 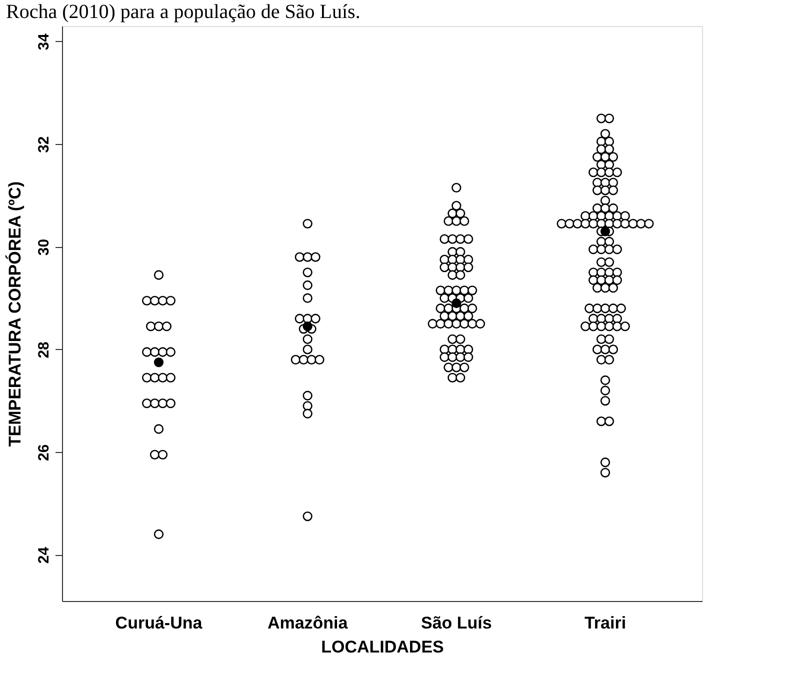 What do you see at coordinates (307, 623) in the screenshot?
I see `x-tick-label: Amazônia` at bounding box center [307, 623].